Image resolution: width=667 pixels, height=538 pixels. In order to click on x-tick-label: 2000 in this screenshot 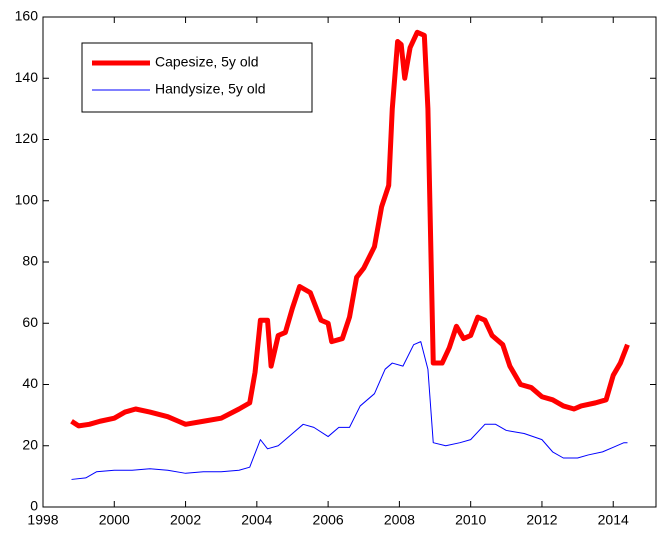, I will do `click(114, 520)`.